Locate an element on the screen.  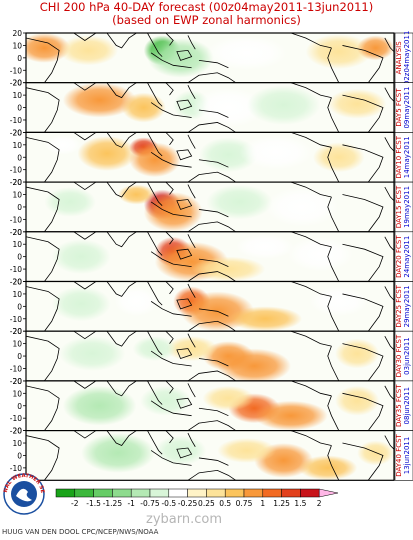
nws-logo-swirl is located at coordinates (24, 495).